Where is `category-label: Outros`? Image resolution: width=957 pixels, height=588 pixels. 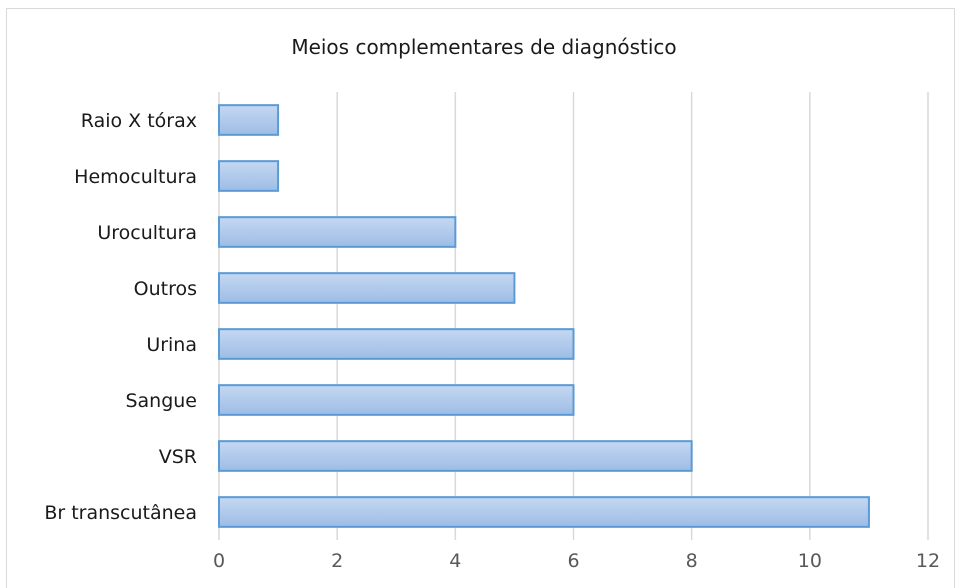 category-label: Outros is located at coordinates (165, 289).